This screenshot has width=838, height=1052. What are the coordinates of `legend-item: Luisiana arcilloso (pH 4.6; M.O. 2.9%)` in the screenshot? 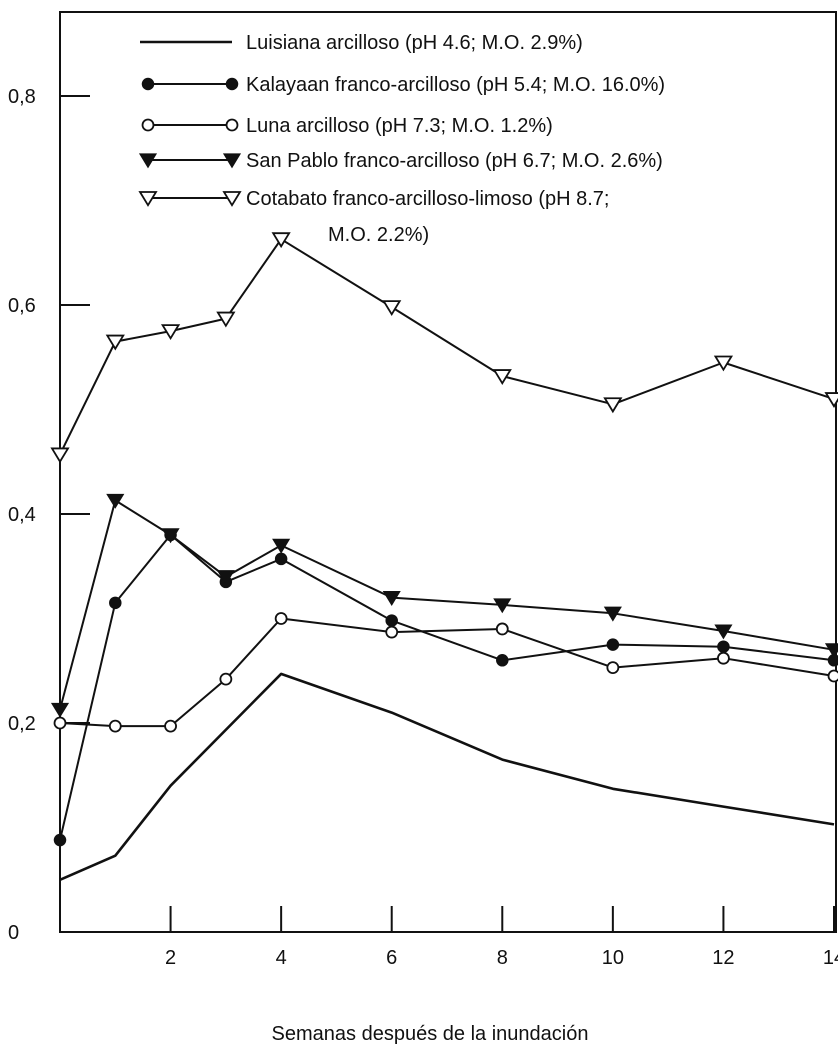 It's located at (361, 43).